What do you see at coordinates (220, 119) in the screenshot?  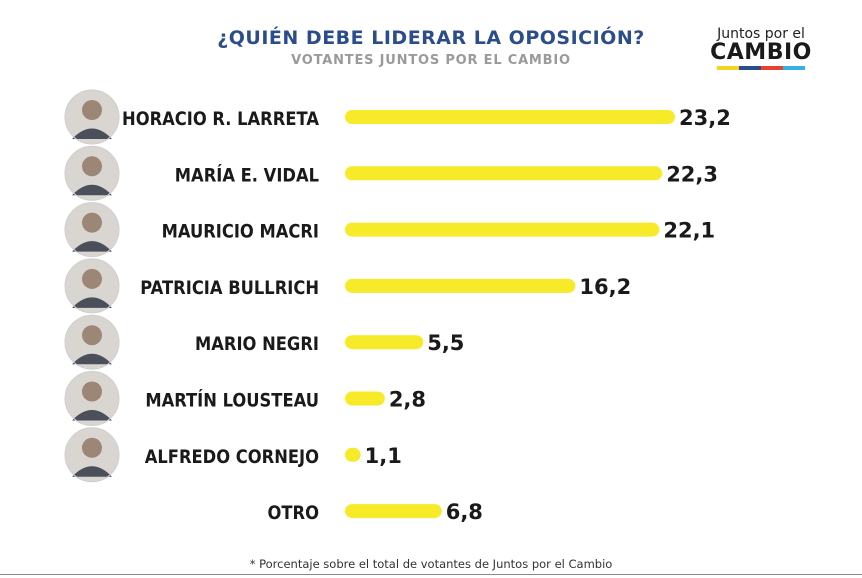 I see `category-label: HORACIO R. LARRETA` at bounding box center [220, 119].